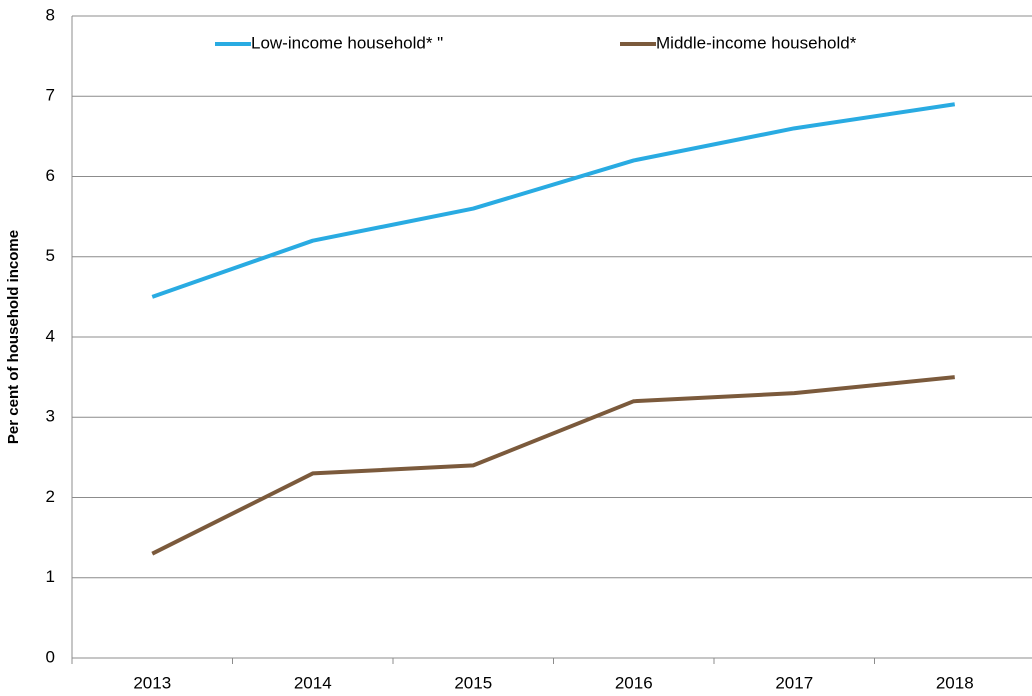 The width and height of the screenshot is (1032, 696). I want to click on x-tick-label: 2014, so click(313, 682).